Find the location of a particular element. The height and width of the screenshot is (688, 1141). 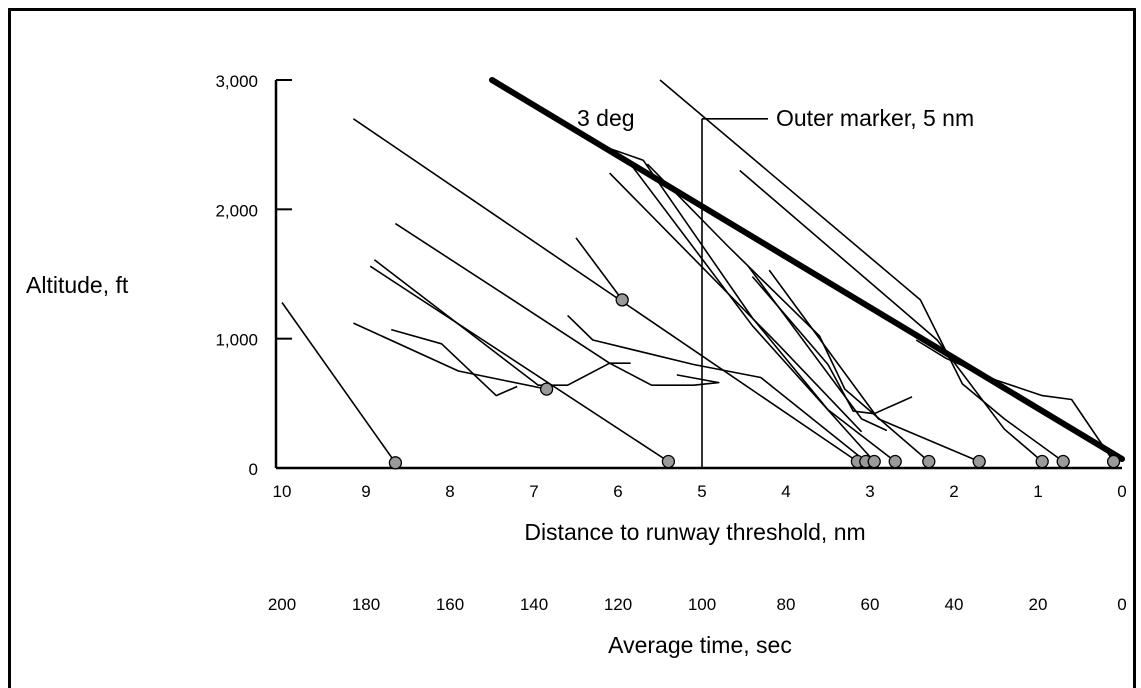

secondary-x-tick-label: 60 is located at coordinates (870, 604).